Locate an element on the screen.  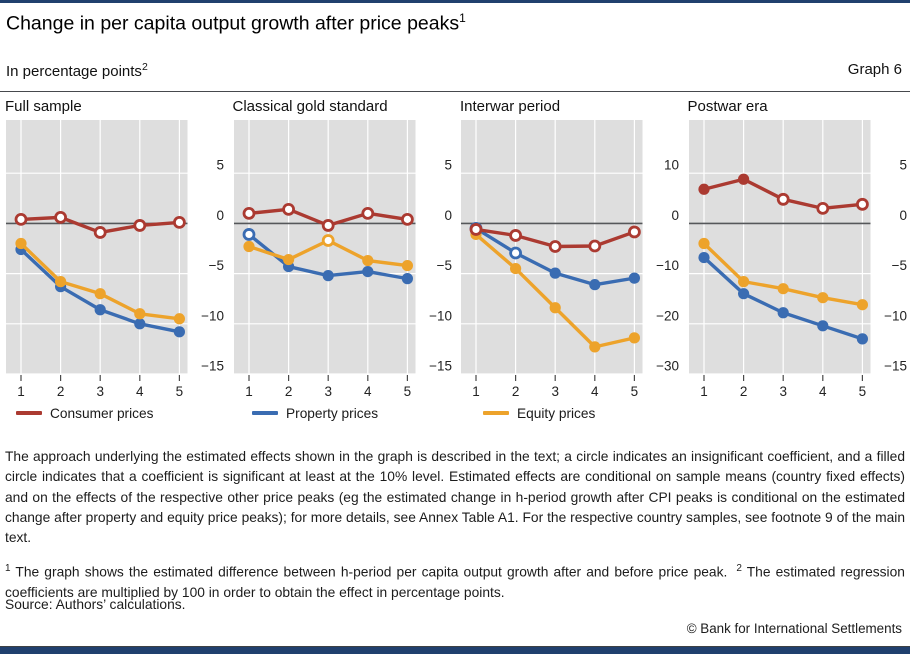
footnote-marker-1: 1 is located at coordinates (8, 568).